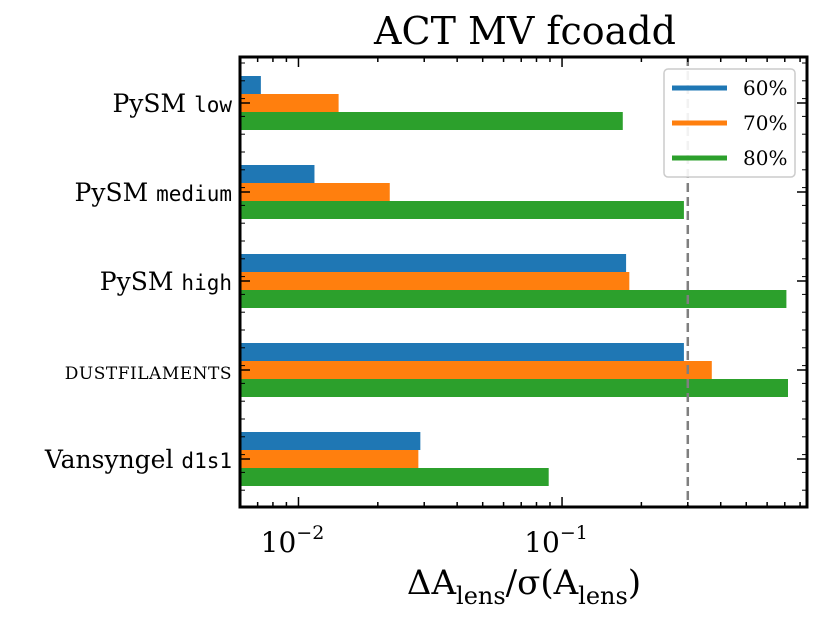  What do you see at coordinates (765, 123) in the screenshot?
I see `legend-label-1: 70%` at bounding box center [765, 123].